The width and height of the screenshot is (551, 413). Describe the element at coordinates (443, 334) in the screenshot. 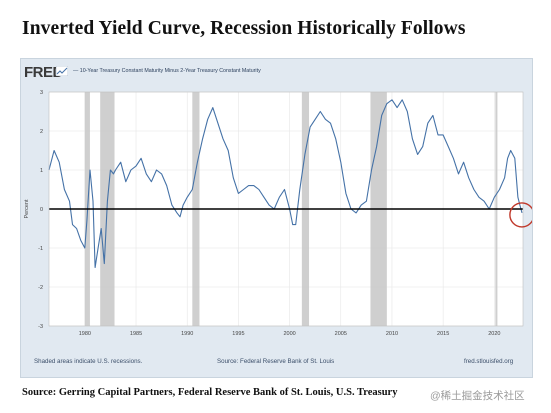

I see `x-tick-label: 2015` at that location.